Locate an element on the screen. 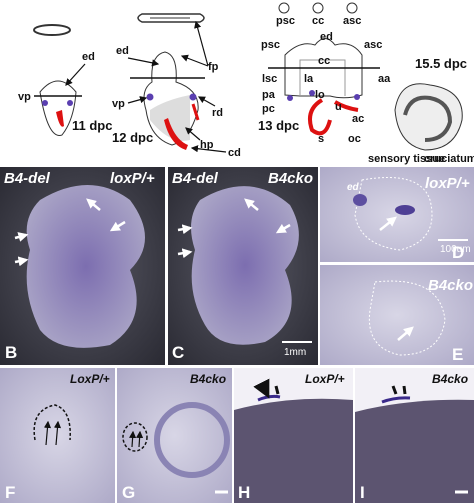 Image resolution: width=474 pixels, height=503 pixels. panel-letter: I is located at coordinates (362, 492).